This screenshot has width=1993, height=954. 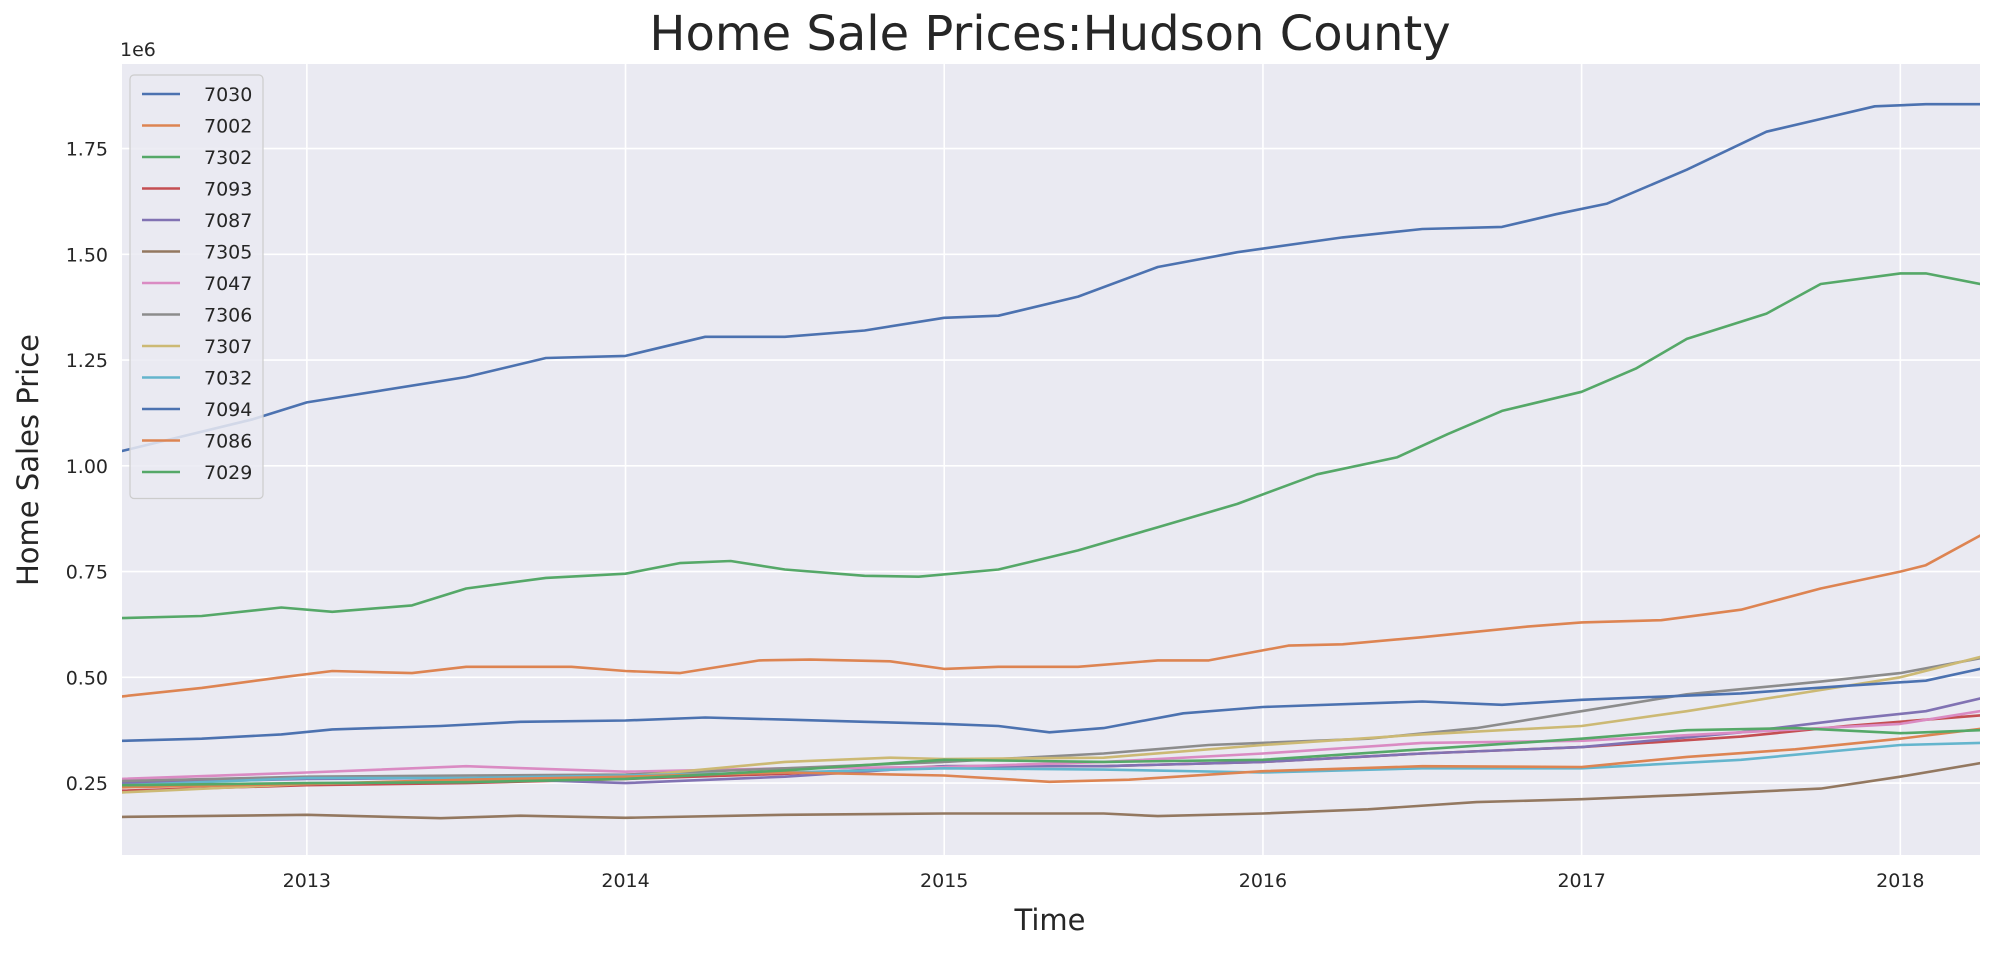 What do you see at coordinates (228, 158) in the screenshot?
I see `legend-label: 7302` at bounding box center [228, 158].